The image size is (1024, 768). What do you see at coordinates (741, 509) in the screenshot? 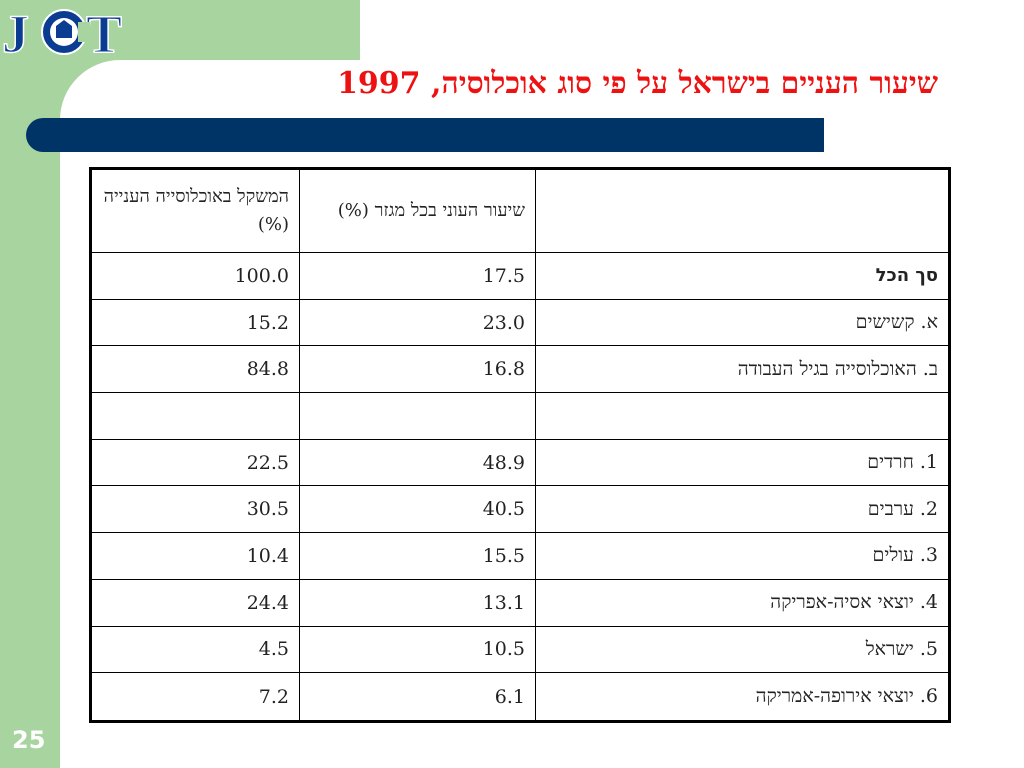
I see `row-label: 2. ערבים` at bounding box center [741, 509].